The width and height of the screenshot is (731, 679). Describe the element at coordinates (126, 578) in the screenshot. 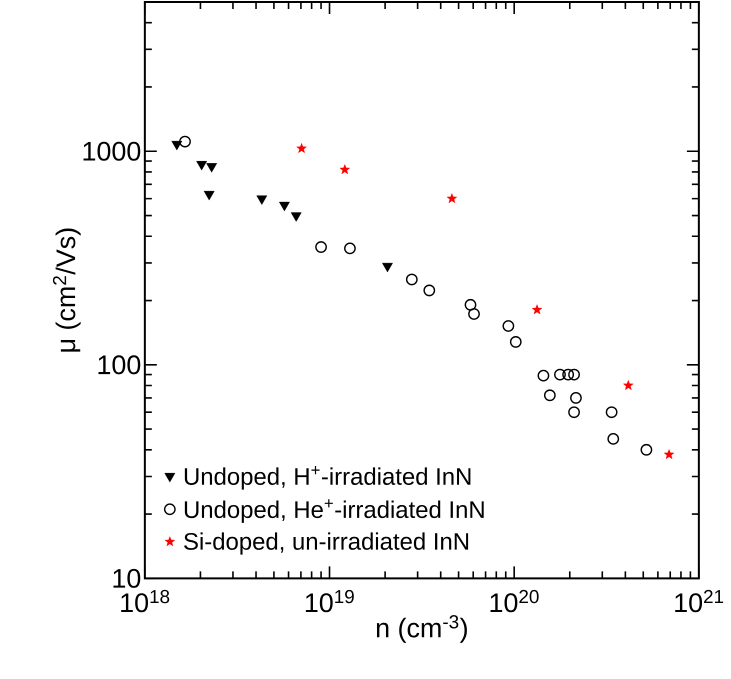

I see `y-tick-label: 10` at that location.